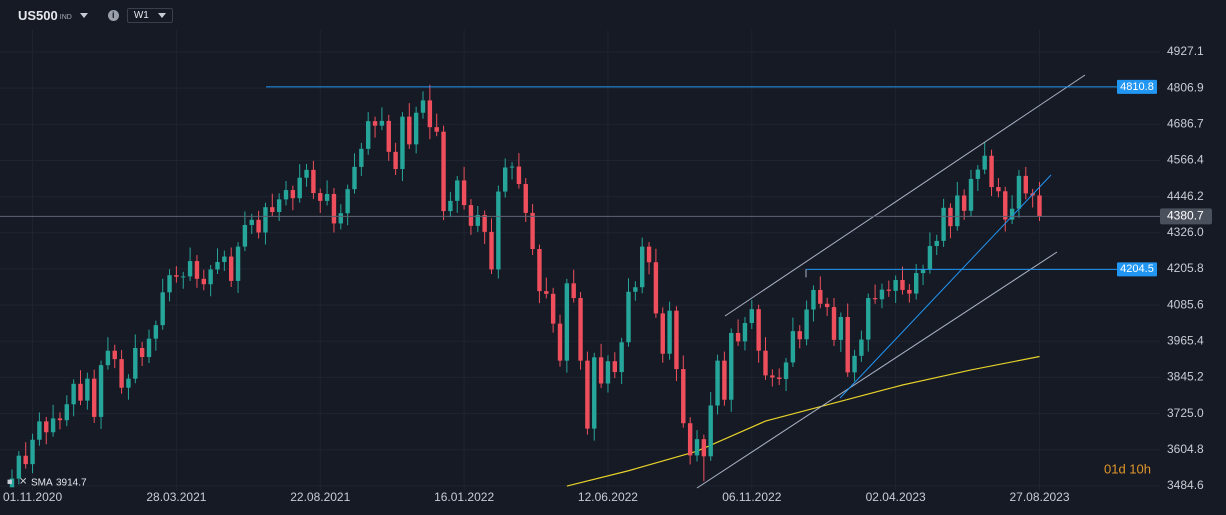  What do you see at coordinates (1186, 216) in the screenshot?
I see `price-label-box` at bounding box center [1186, 216].